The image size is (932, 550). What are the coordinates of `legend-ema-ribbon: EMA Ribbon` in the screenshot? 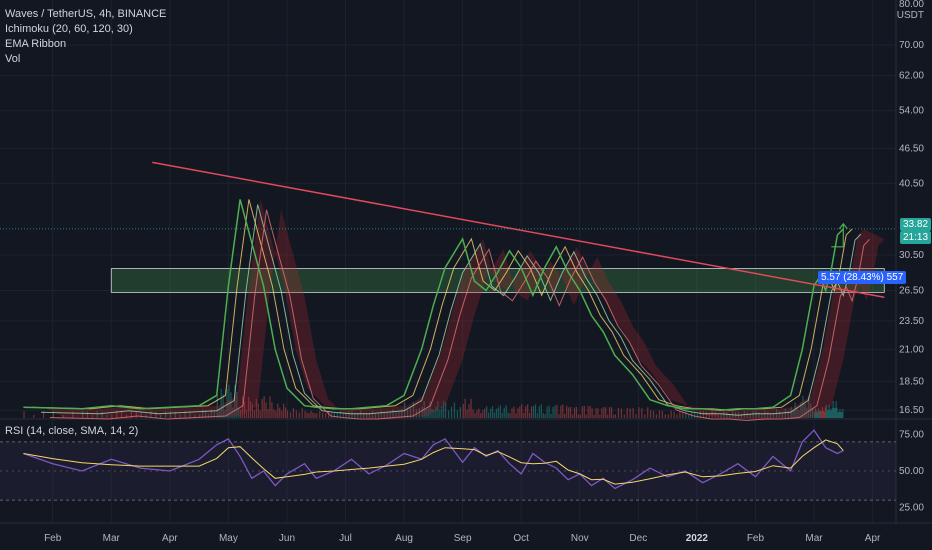 It's located at (36, 44).